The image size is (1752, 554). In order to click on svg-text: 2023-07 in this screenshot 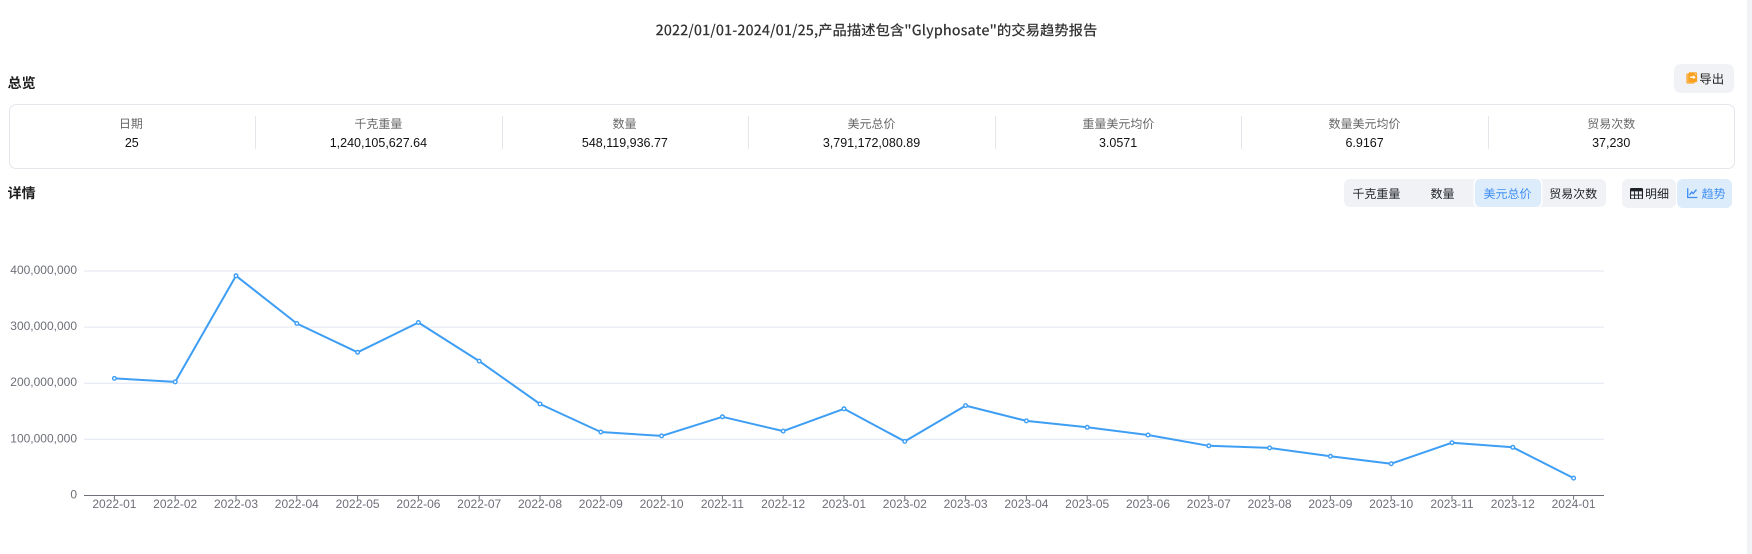, I will do `click(1209, 504)`.